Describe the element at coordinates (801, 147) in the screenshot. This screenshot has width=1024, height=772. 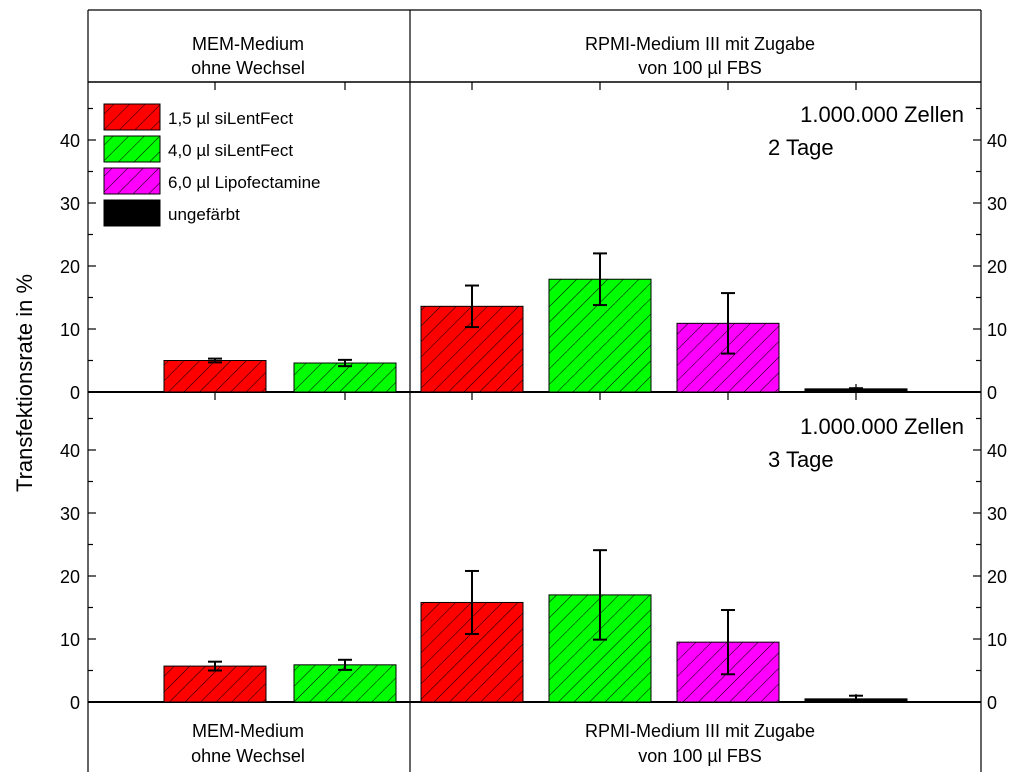
I see `panel-1-annotation-line2: 2 Tage` at that location.